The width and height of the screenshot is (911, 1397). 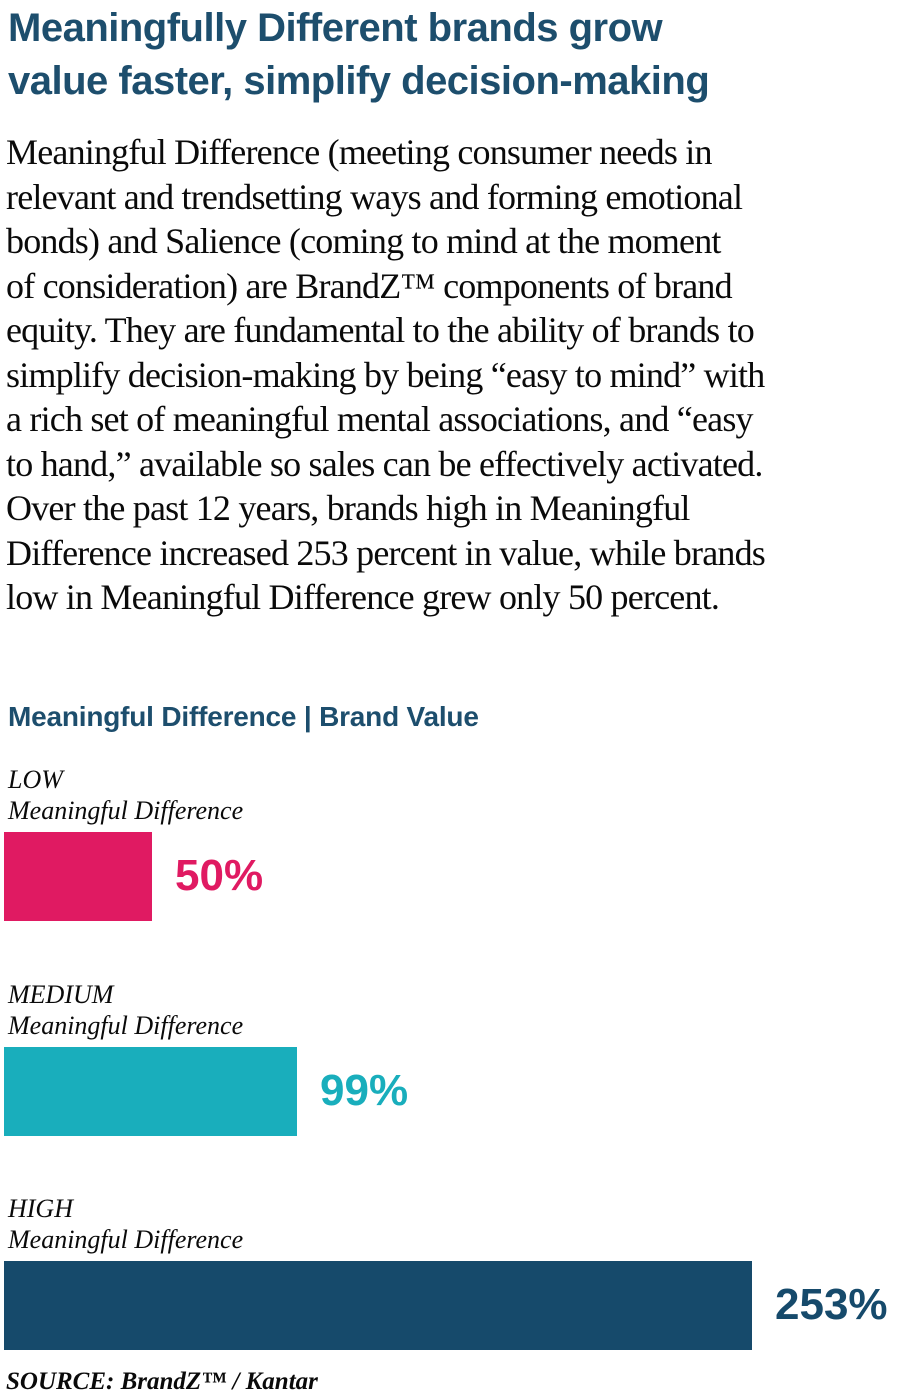 What do you see at coordinates (40, 1208) in the screenshot?
I see `bar-level-label: HIGH` at bounding box center [40, 1208].